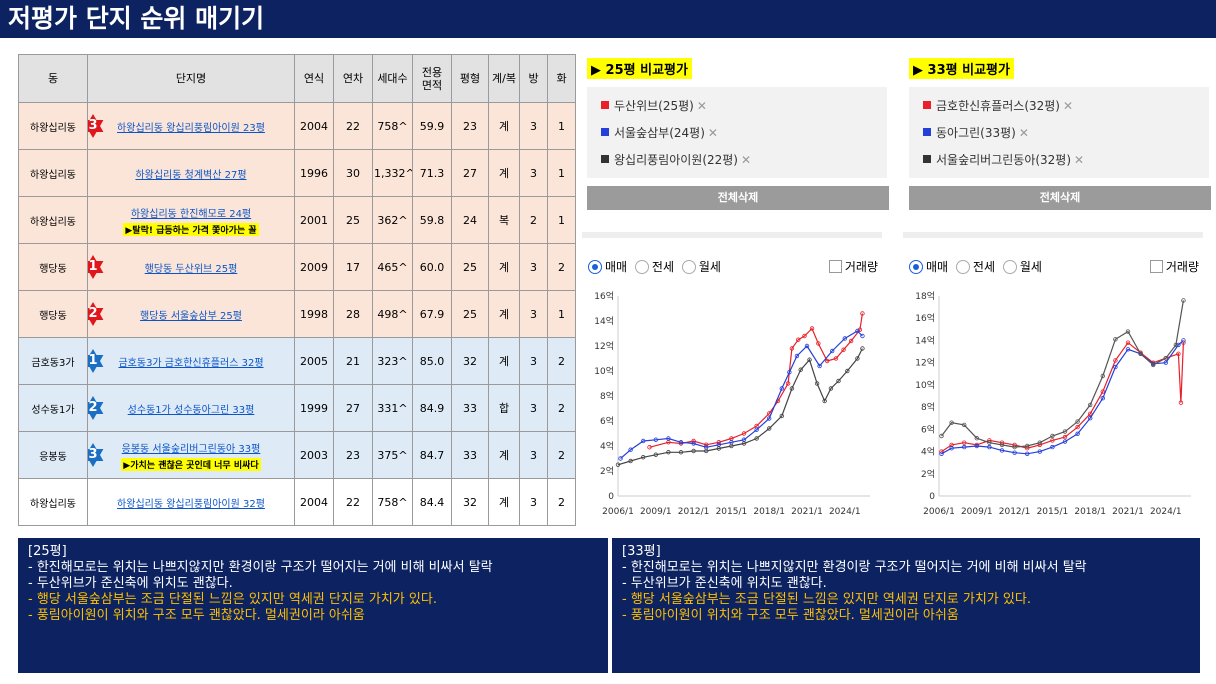 This screenshot has width=1216, height=684. What do you see at coordinates (191, 128) in the screenshot?
I see `complex-link: 하왕십리동 왕십리풍림아이원 23평` at bounding box center [191, 128].